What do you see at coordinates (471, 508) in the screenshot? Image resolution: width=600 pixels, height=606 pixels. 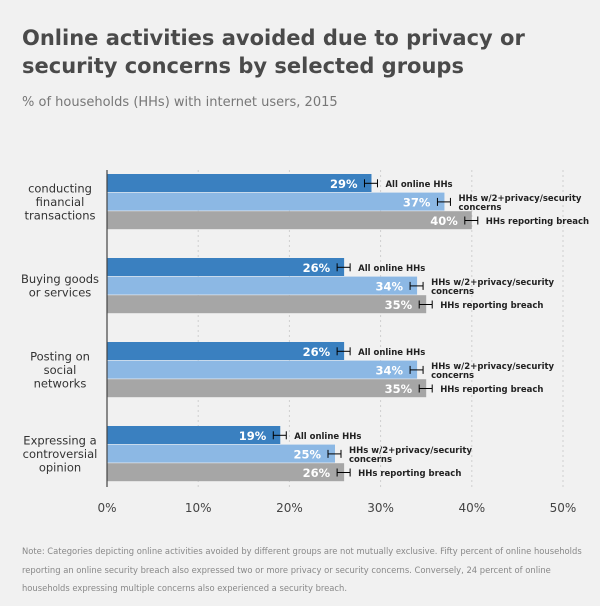 I see `x-tick-label: 40%` at bounding box center [471, 508].